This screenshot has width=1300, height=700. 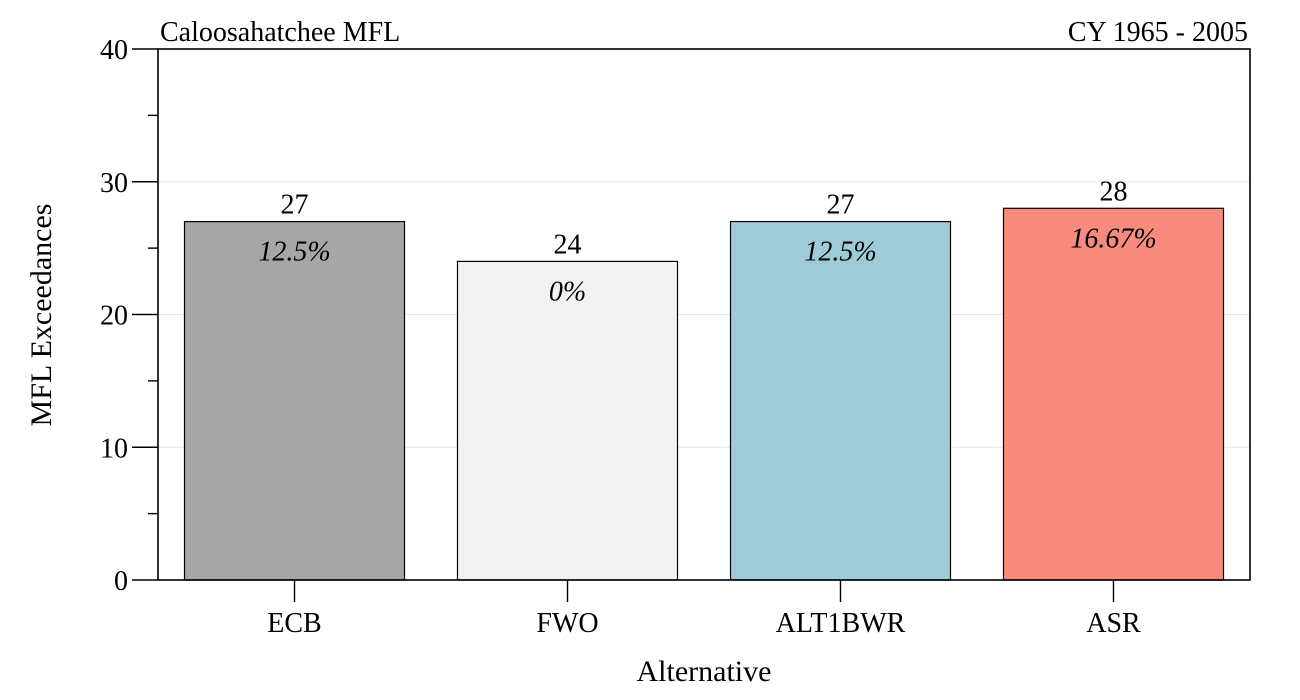 What do you see at coordinates (567, 623) in the screenshot?
I see `x-tick-label: FWO` at bounding box center [567, 623].